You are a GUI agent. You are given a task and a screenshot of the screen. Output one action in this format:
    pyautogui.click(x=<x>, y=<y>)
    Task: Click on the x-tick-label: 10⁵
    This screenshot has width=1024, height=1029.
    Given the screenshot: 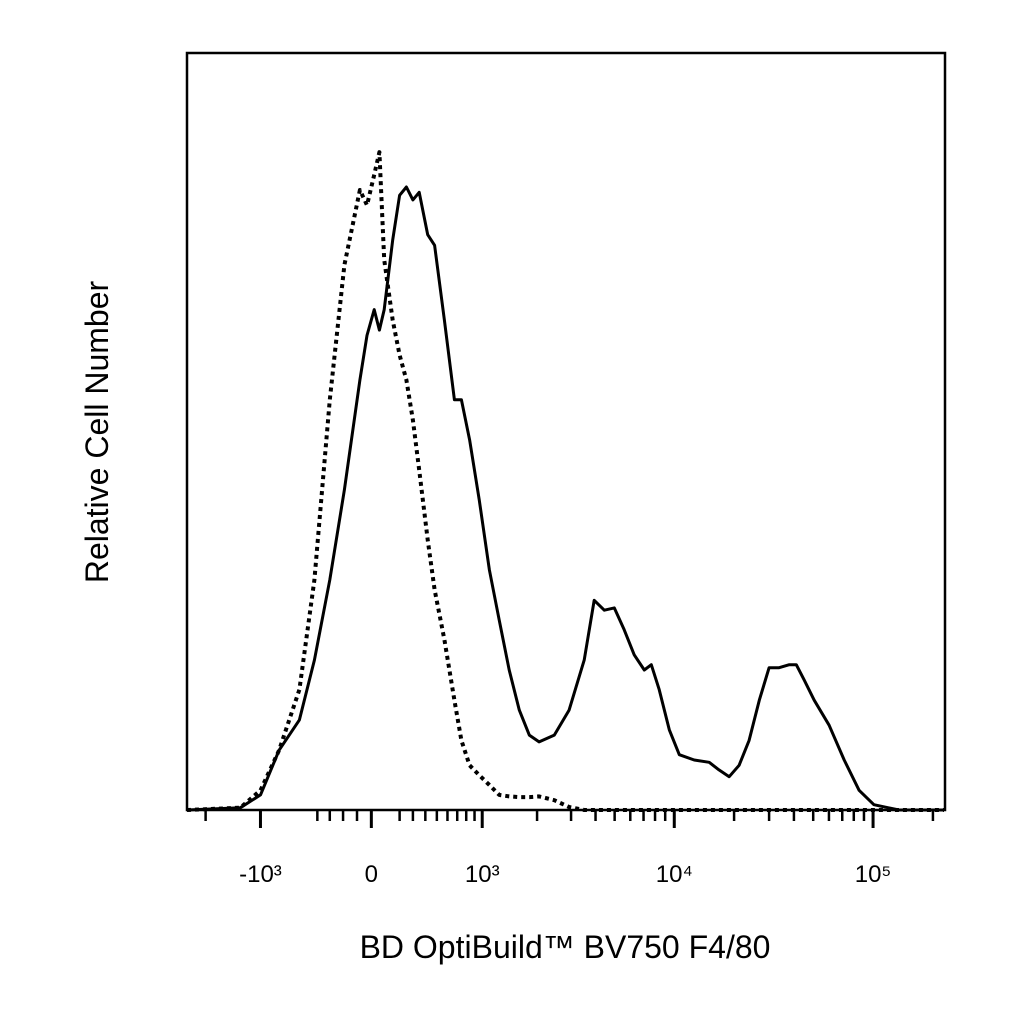 What is the action you would take?
    pyautogui.click(x=873, y=874)
    